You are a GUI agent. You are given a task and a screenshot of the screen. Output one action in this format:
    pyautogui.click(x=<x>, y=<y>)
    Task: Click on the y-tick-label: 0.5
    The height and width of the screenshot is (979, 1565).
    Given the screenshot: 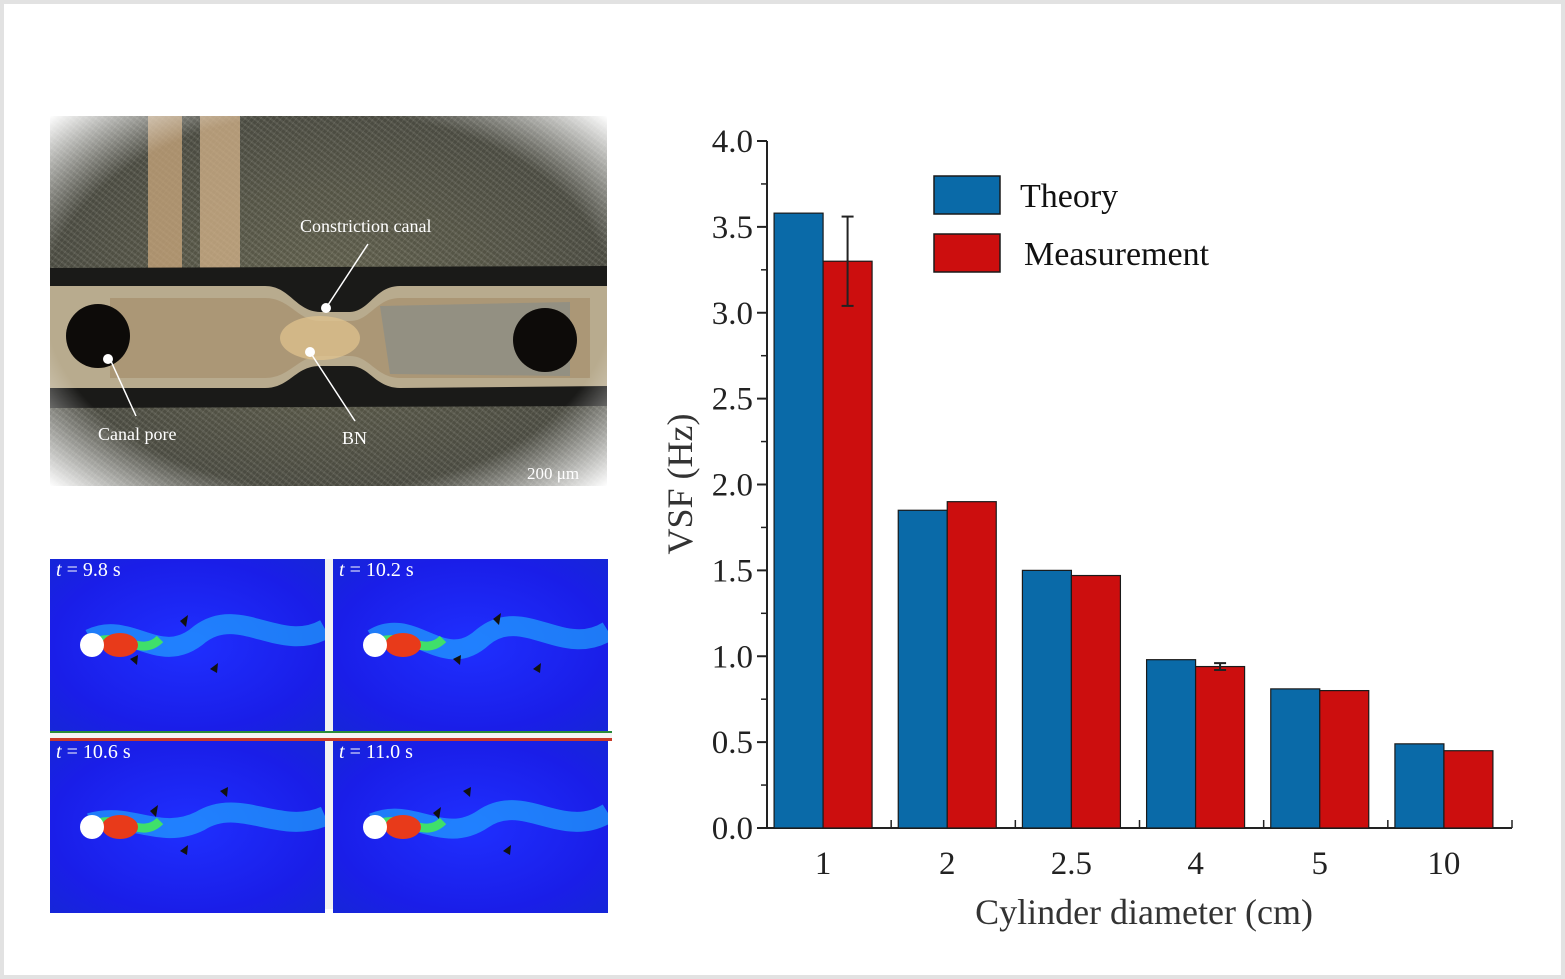 What is the action you would take?
    pyautogui.click(x=732, y=743)
    